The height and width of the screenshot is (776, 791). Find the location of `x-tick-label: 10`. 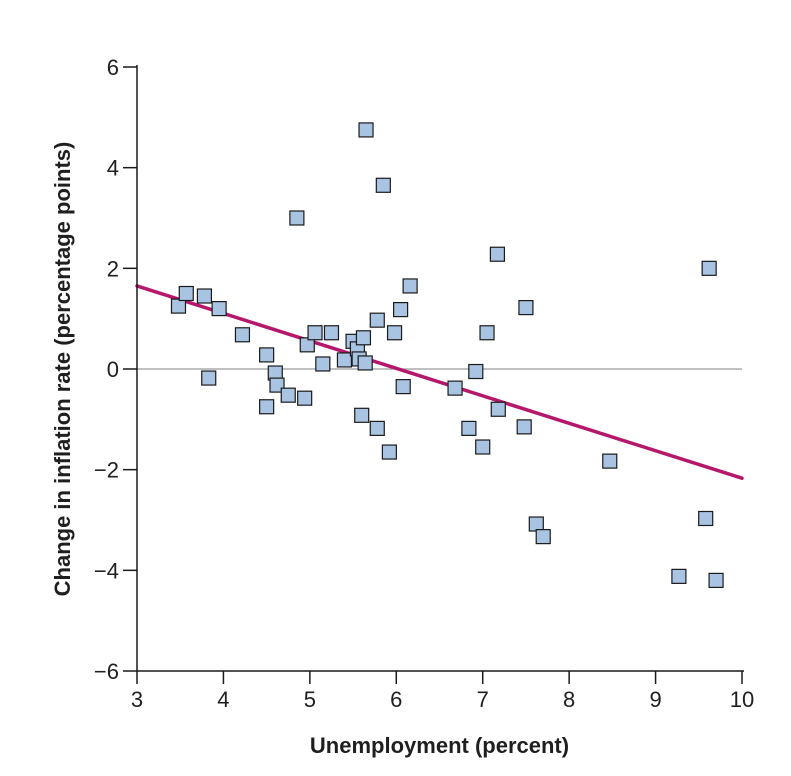

x-tick-label: 10 is located at coordinates (742, 699).